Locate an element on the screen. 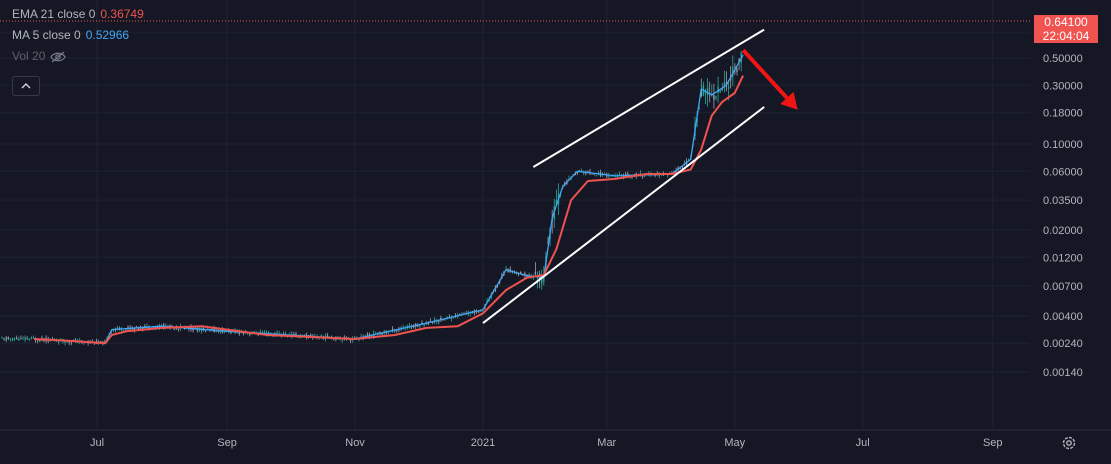 This screenshot has width=1111, height=464. legend-ma: MA 5 close 0 0.52966 is located at coordinates (78, 35).